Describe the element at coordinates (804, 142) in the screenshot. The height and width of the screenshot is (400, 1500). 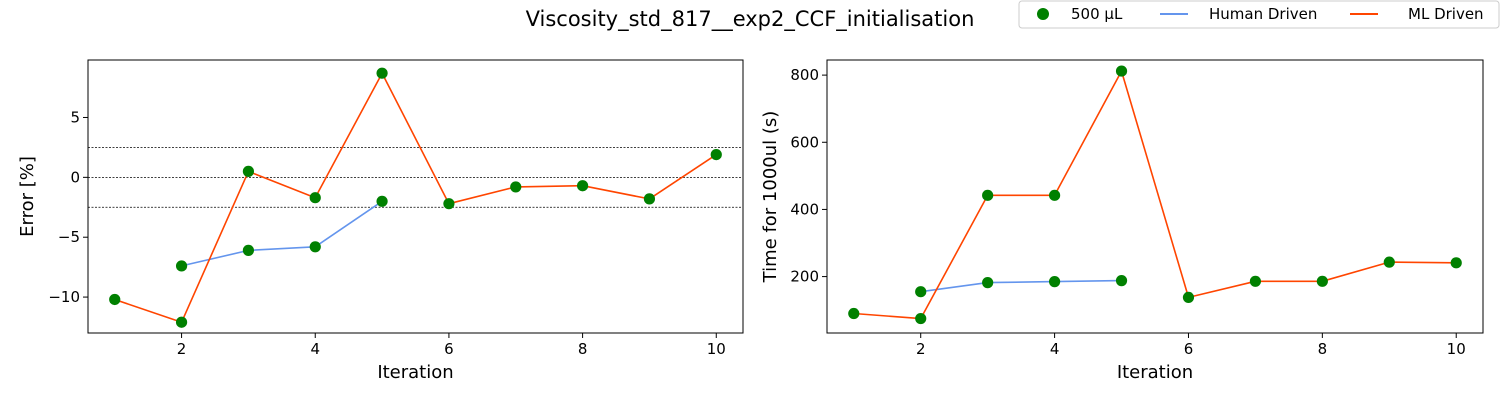
I see `y-tick-label: 600` at that location.